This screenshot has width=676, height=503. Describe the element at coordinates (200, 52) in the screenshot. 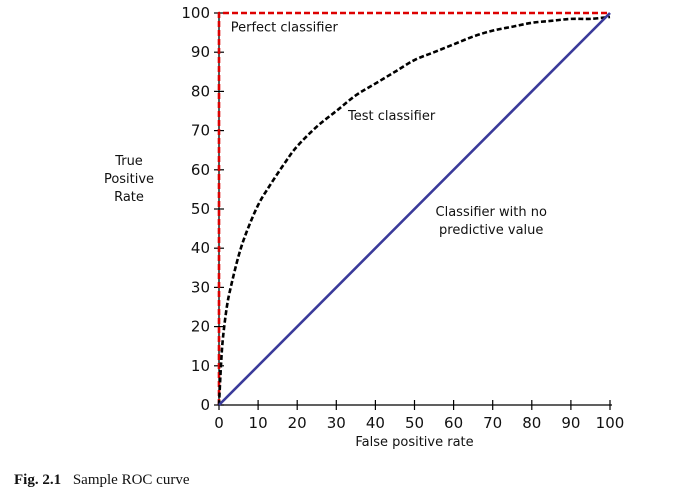

I see `y-tick-label: 90` at that location.